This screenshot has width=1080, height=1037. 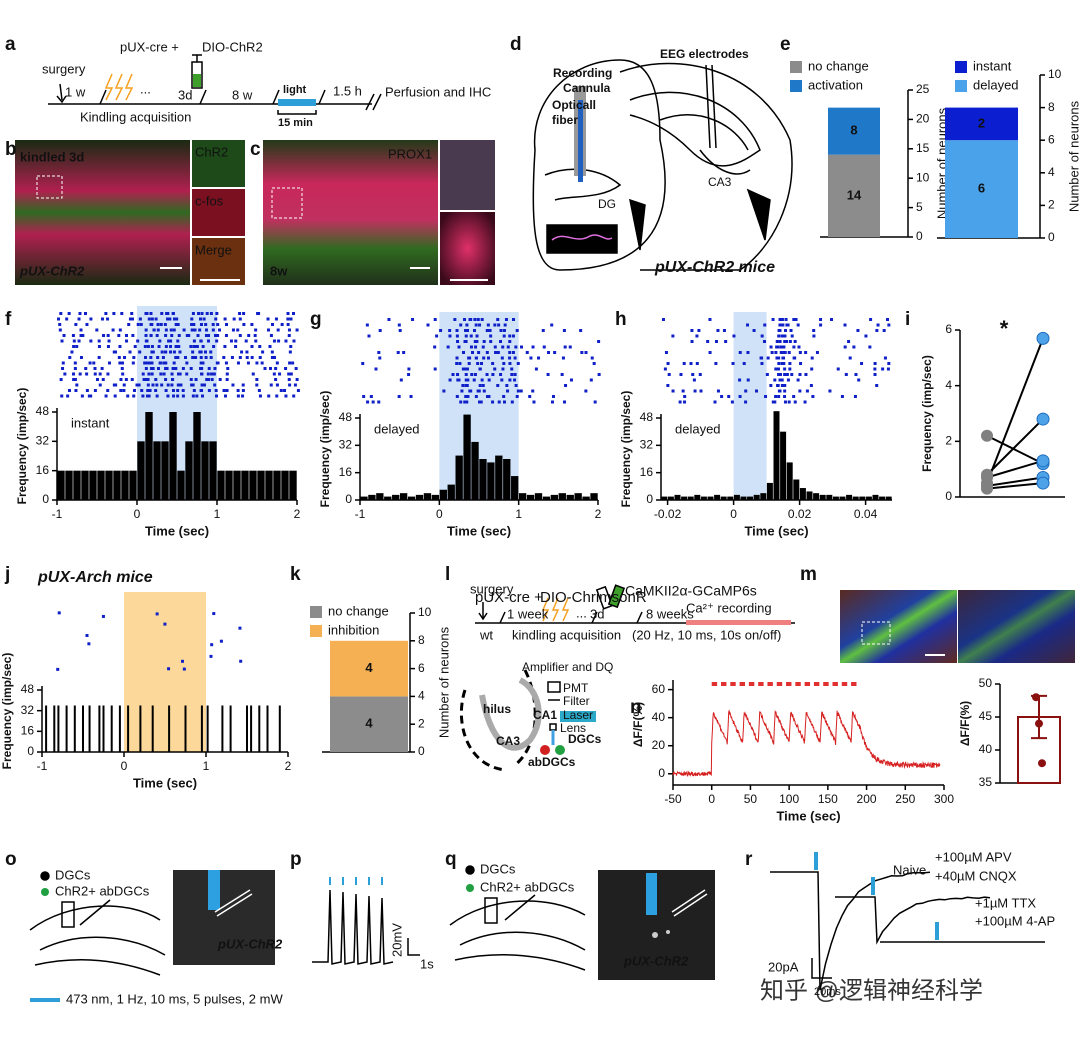 What do you see at coordinates (316, 319) in the screenshot?
I see `panel-letter: g` at bounding box center [316, 319].